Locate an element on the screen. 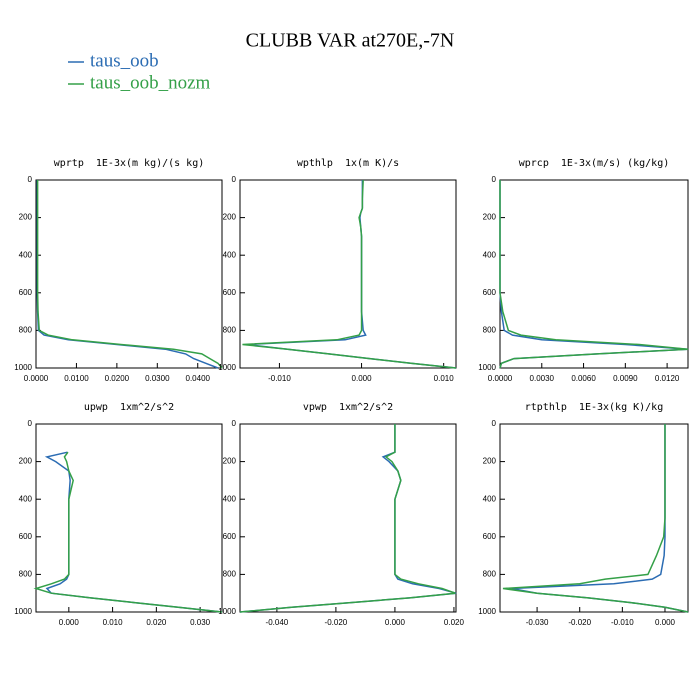 The height and width of the screenshot is (700, 700). x-tick-label: 0.0100 is located at coordinates (76, 378).